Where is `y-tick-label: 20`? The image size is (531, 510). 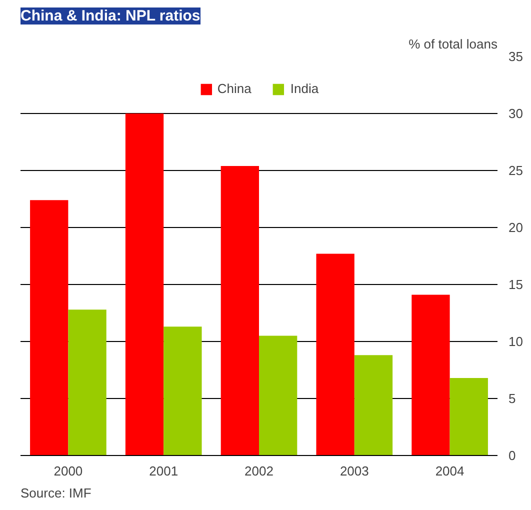 y-tick-label: 20 is located at coordinates (515, 227).